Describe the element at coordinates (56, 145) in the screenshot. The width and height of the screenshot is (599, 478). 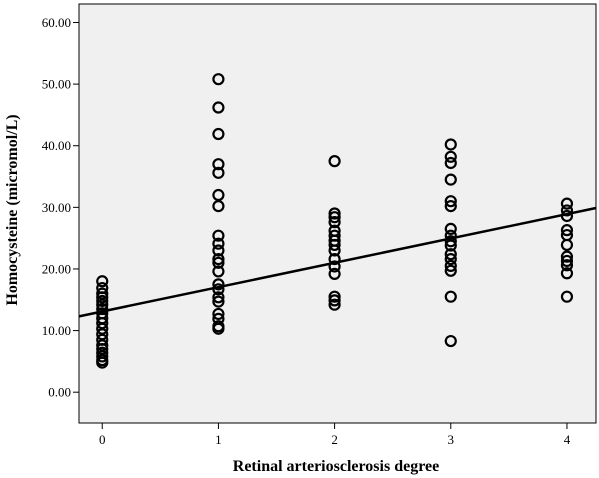
I see `y-tick-label: 40.00` at that location.